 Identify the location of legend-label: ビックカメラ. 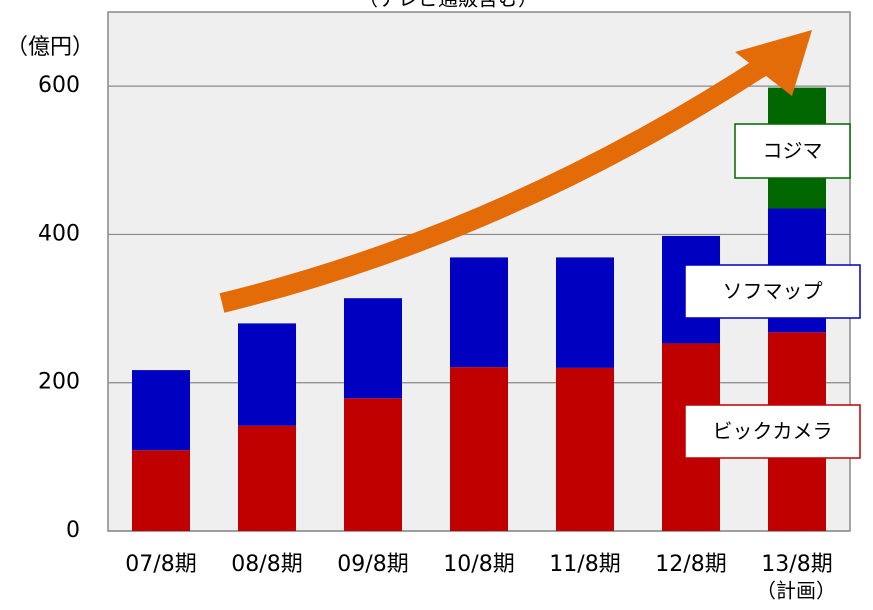
(773, 431).